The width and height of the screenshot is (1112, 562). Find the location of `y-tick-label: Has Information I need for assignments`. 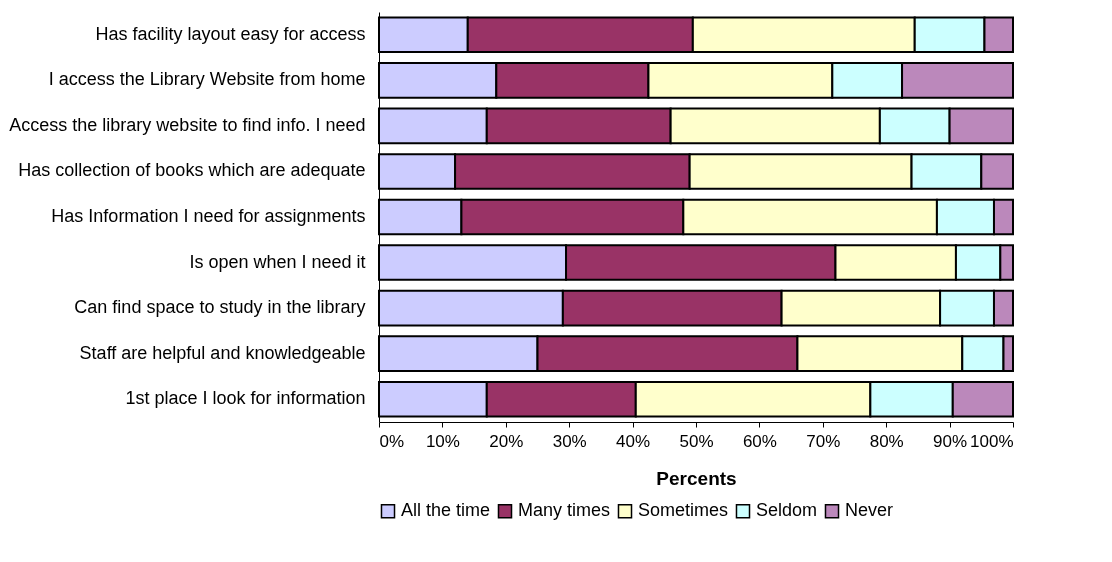

y-tick-label: Has Information I need for assignments is located at coordinates (208, 216).